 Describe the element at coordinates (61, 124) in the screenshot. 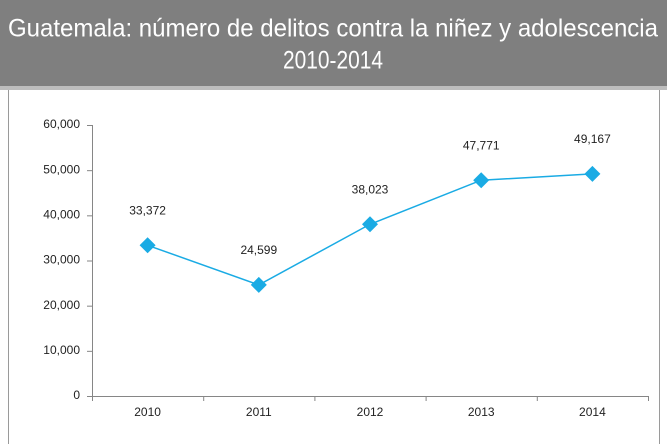

I see `y-tick-label: 60,000` at that location.